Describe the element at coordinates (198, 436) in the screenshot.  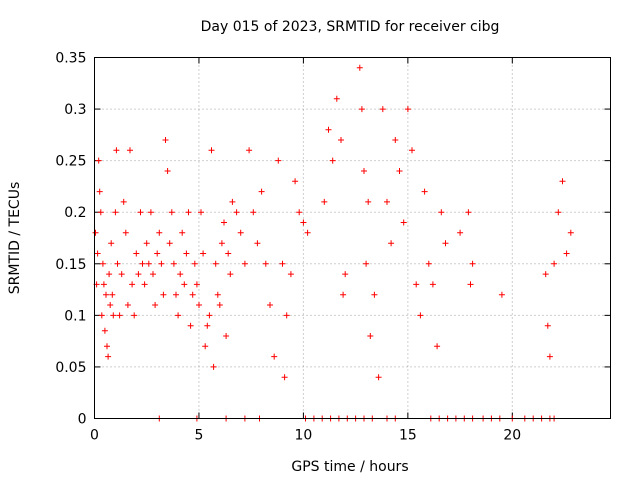
I see `x-tick-label: 5` at that location.